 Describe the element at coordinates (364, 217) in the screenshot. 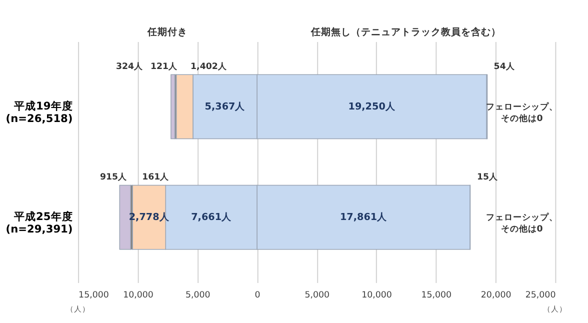

I see `data-label: 17,861人` at that location.